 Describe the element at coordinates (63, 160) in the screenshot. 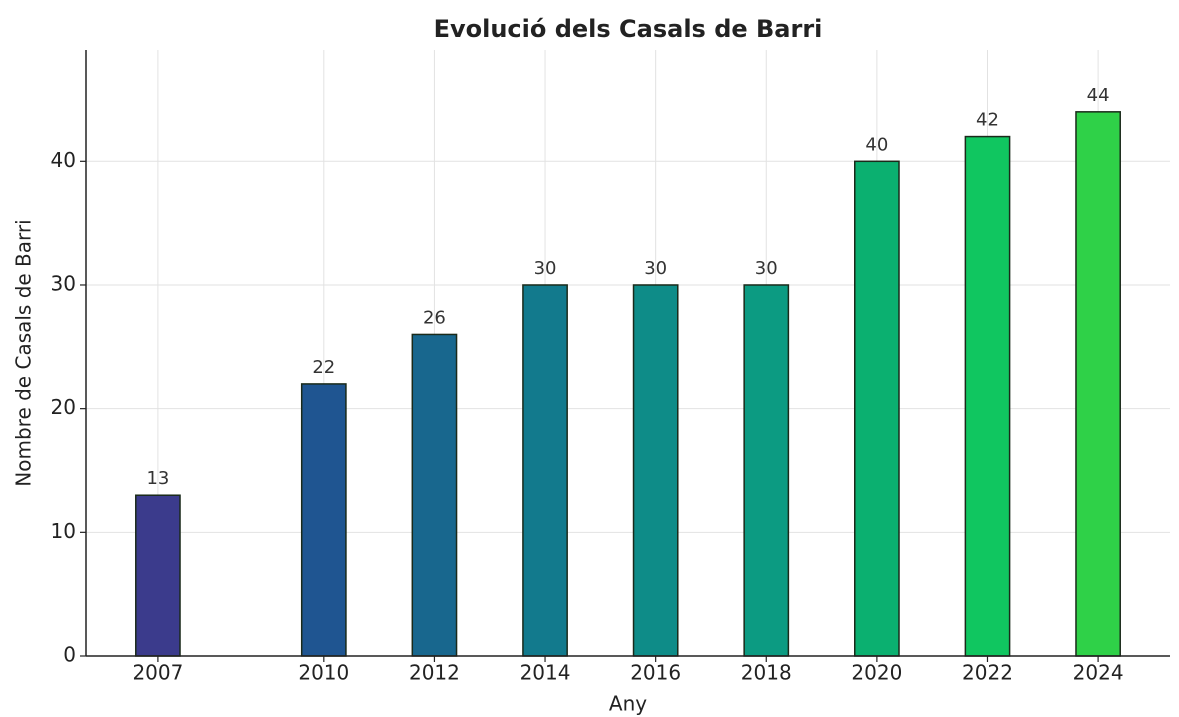

I see `y-tick-label: 40` at that location.